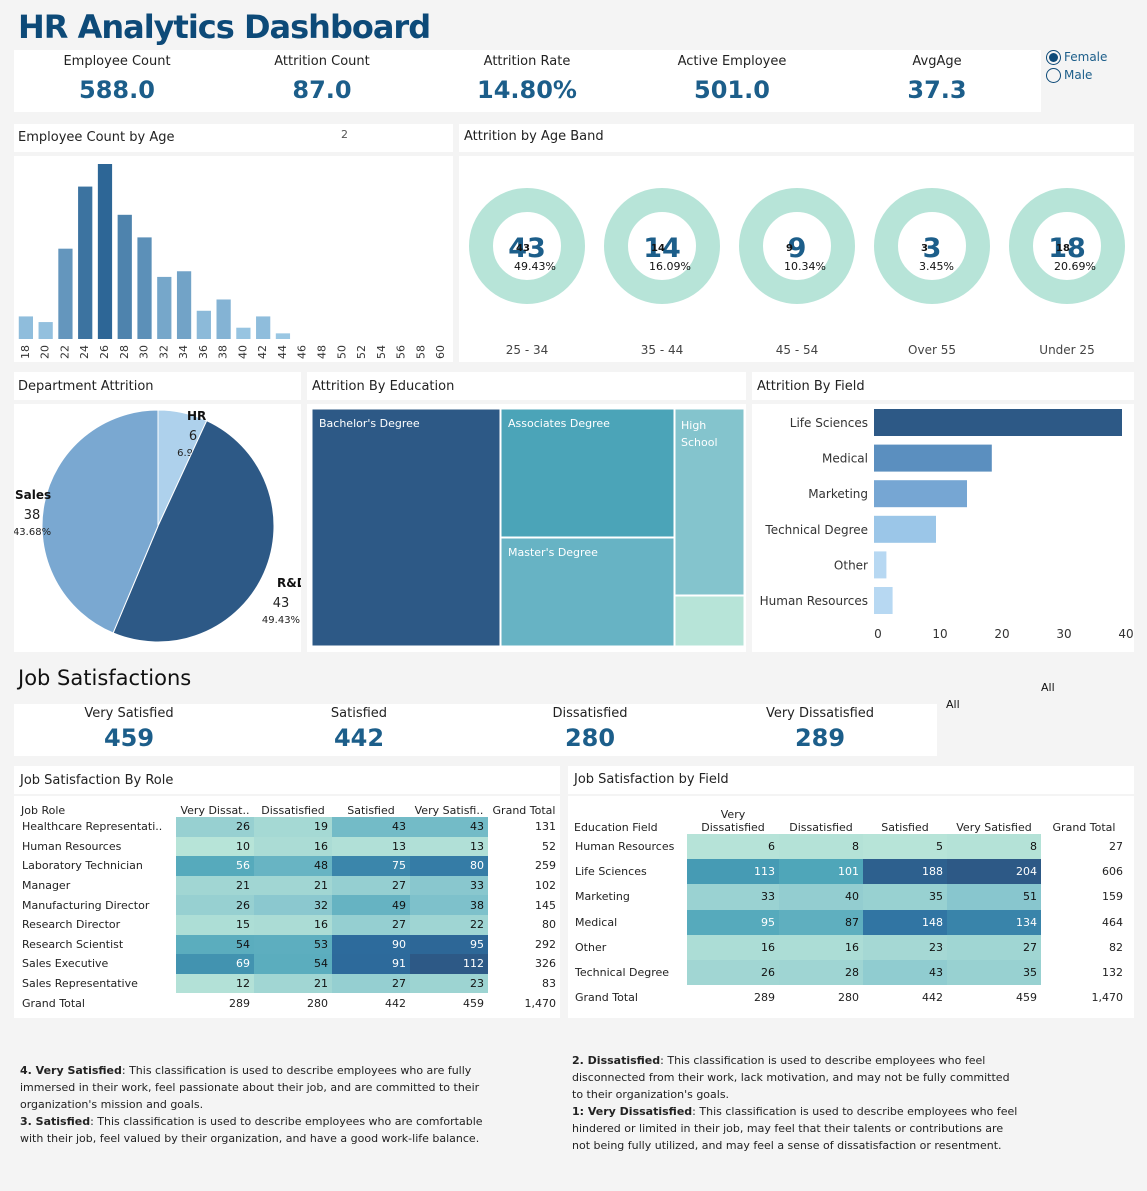  Describe the element at coordinates (527, 61) in the screenshot. I see `kpi-label: Attrition Rate` at that location.